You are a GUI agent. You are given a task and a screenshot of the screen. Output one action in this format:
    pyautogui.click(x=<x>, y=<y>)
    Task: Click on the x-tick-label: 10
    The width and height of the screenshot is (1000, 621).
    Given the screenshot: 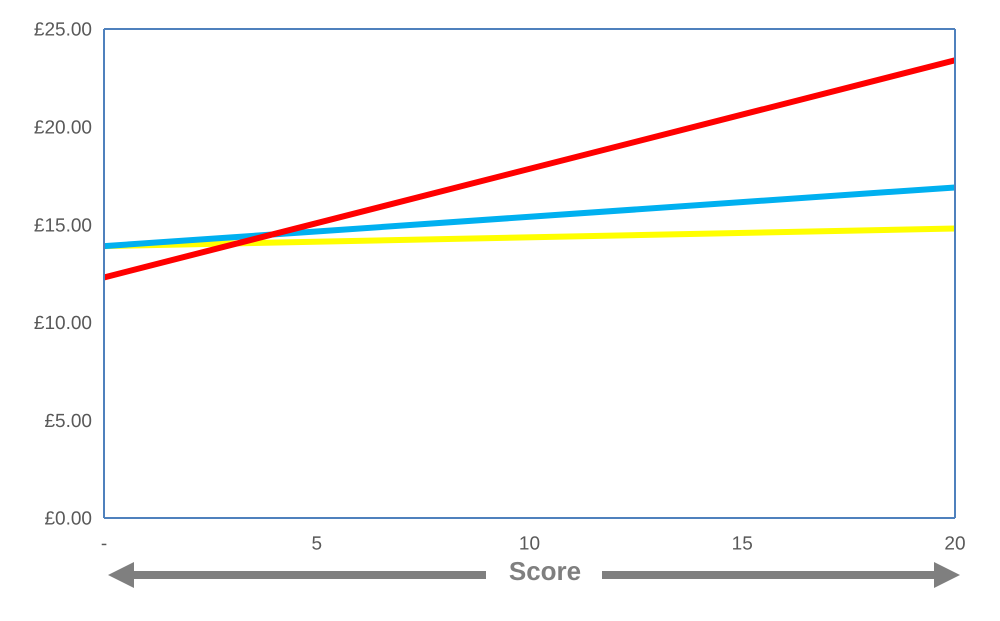 What is the action you would take?
    pyautogui.click(x=529, y=543)
    